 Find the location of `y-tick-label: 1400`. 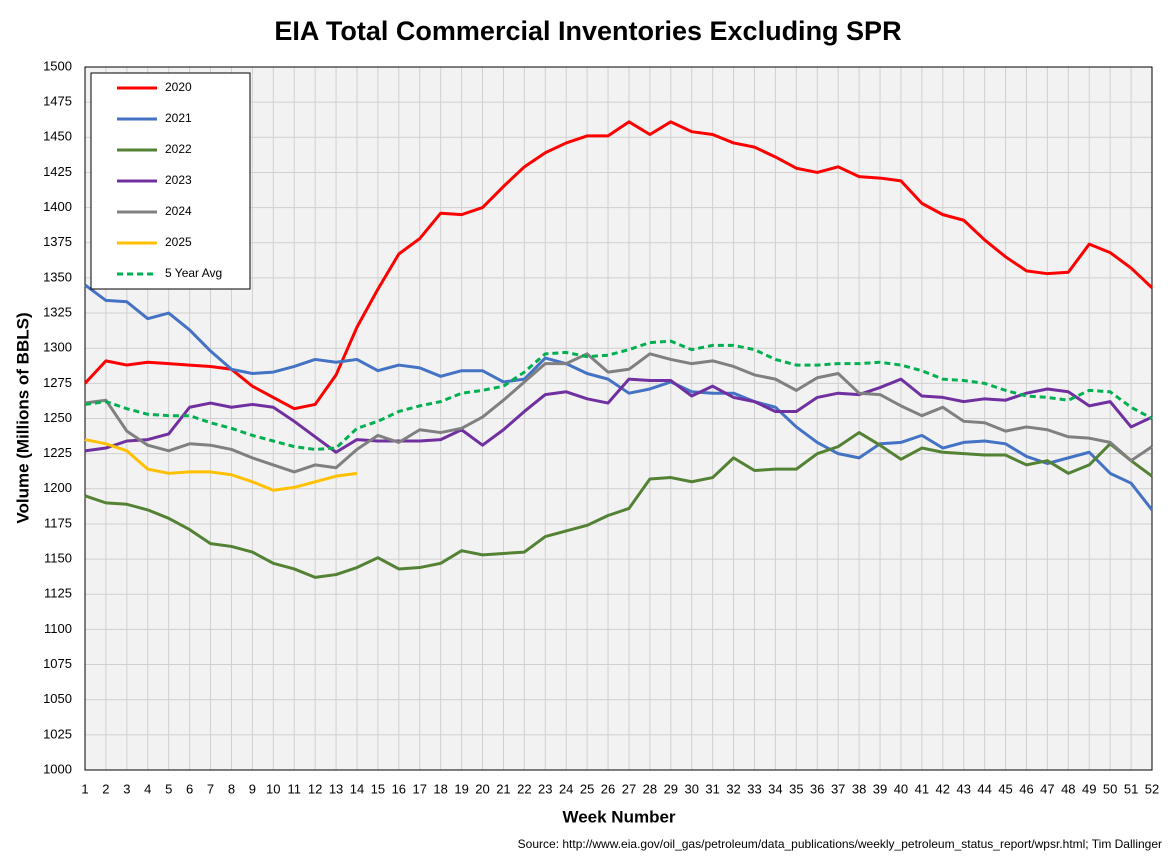

y-tick-label: 1400 is located at coordinates (57, 206).